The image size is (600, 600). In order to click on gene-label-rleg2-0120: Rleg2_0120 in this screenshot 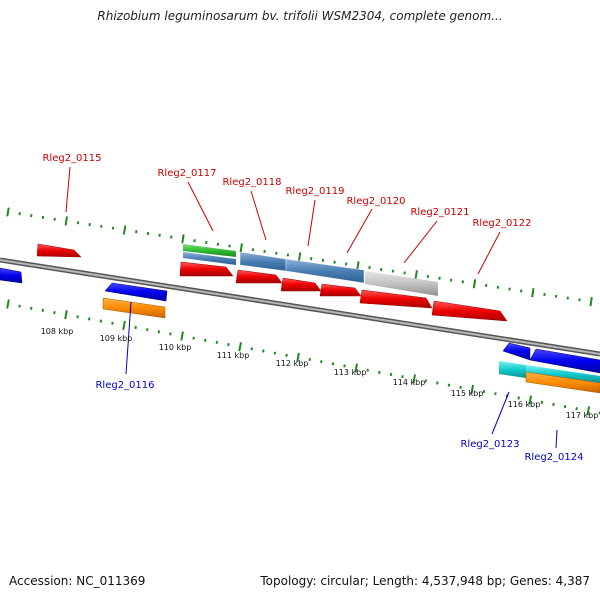, I will do `click(375, 201)`.